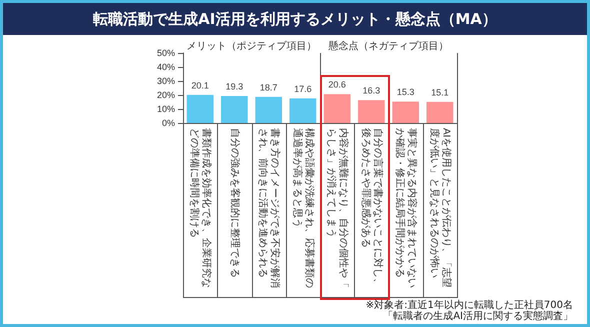  What do you see at coordinates (252, 47) in the screenshot?
I see `text: メリット（ポジティブ項目）` at bounding box center [252, 47].